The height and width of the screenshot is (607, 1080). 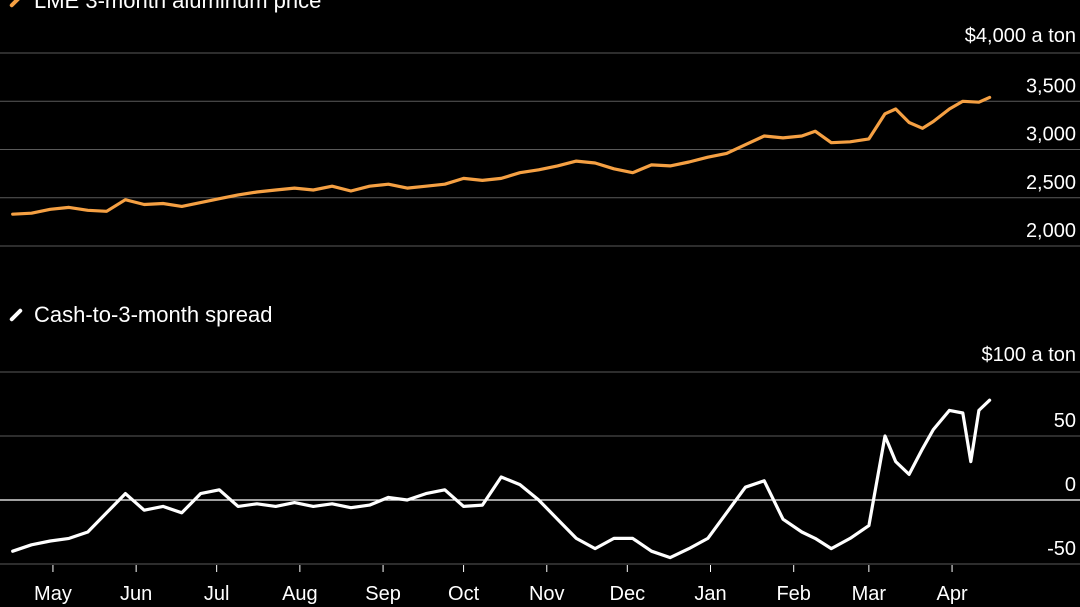 What do you see at coordinates (53, 594) in the screenshot?
I see `x-tick-label: May` at bounding box center [53, 594].